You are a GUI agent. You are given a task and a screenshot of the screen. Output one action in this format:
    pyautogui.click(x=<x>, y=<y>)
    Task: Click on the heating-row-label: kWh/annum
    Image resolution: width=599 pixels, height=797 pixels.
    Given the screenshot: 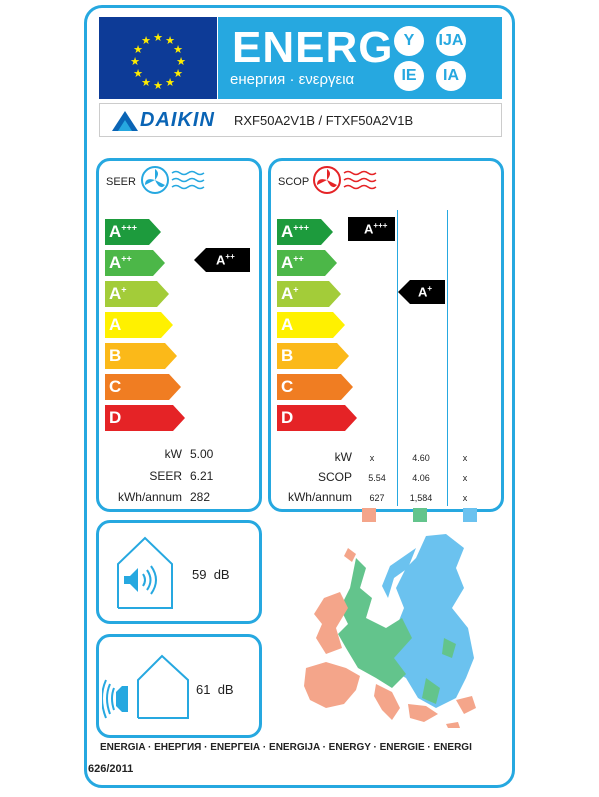 What is the action you would take?
    pyautogui.click(x=319, y=497)
    